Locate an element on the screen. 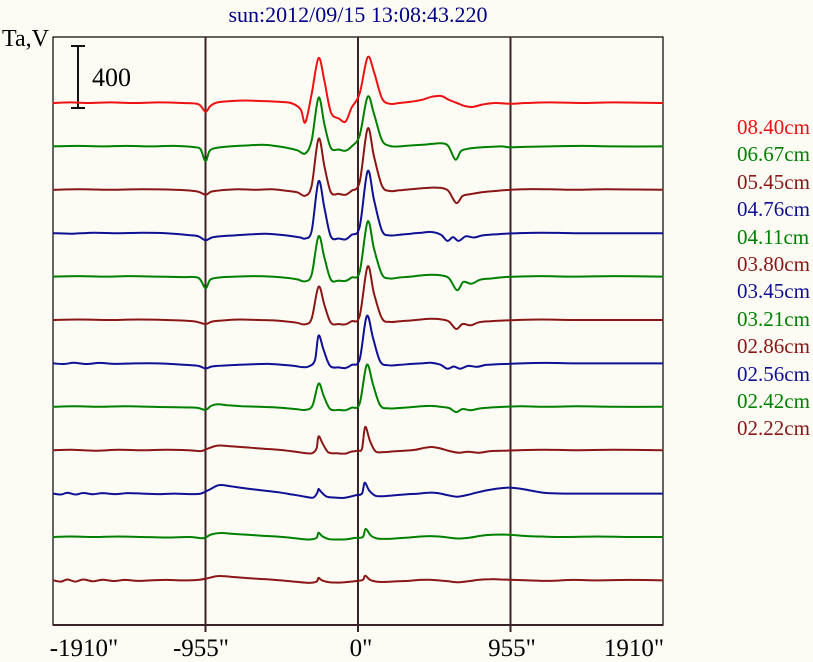 This screenshot has width=813, height=662. trace-04.11cm is located at coordinates (358, 256).